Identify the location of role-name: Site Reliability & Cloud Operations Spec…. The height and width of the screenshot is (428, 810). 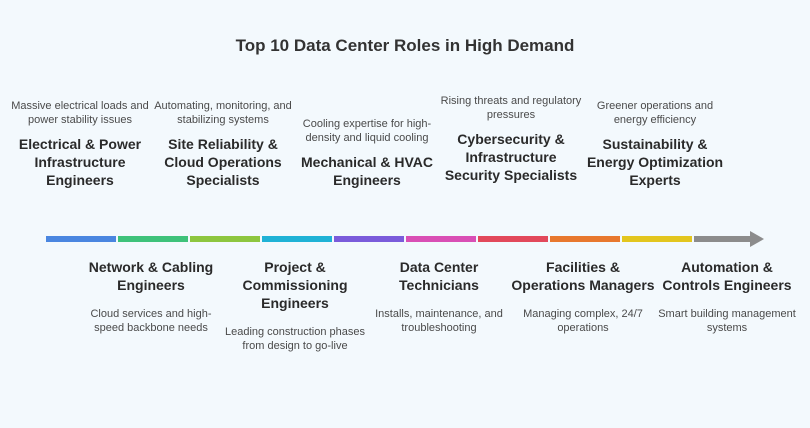
(223, 162).